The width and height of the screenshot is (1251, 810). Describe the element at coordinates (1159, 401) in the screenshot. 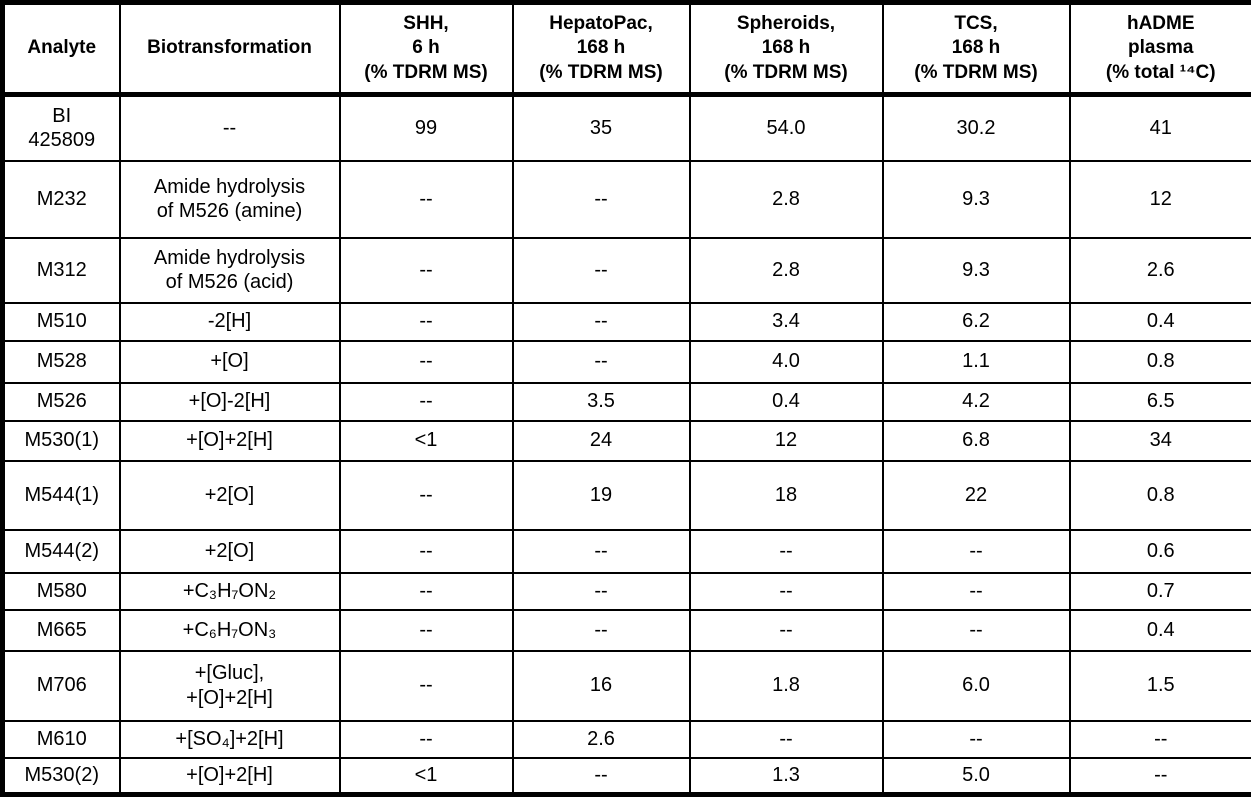

I see `cell-hadme: 6.5` at that location.